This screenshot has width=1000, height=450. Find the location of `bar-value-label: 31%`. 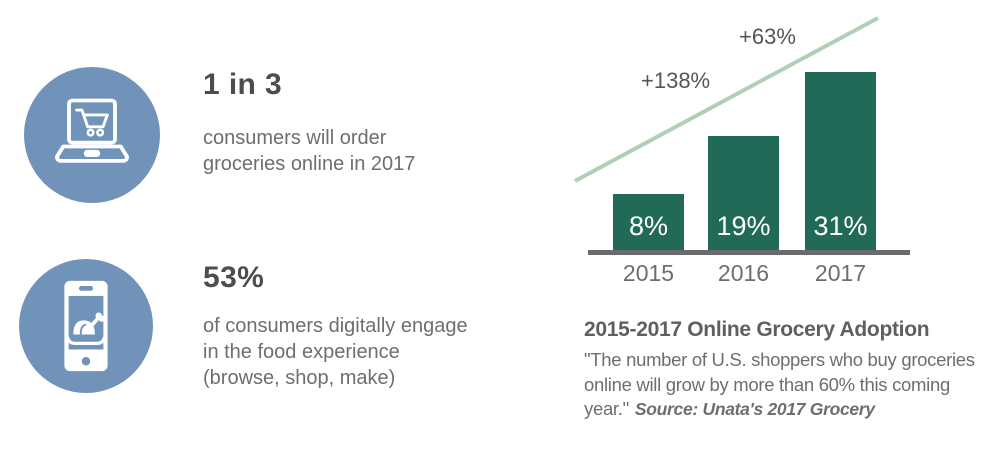

bar-value-label: 31% is located at coordinates (840, 226).